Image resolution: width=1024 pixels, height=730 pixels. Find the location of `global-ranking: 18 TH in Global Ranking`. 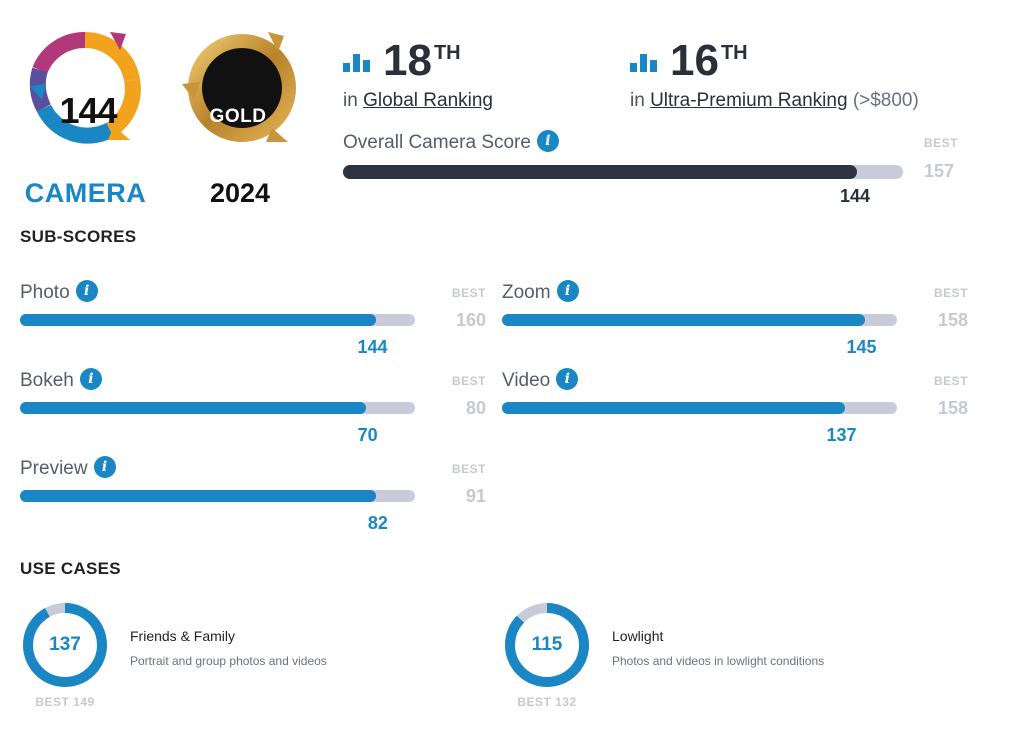

global-ranking: 18 TH in Global Ranking is located at coordinates (473, 76).